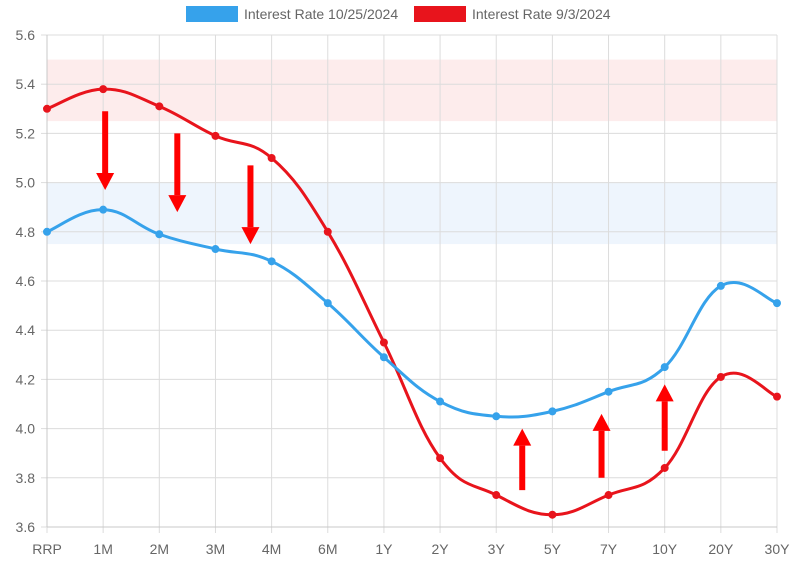 The image size is (800, 569). Describe the element at coordinates (26, 133) in the screenshot. I see `y-tick-label: 5.2` at that location.